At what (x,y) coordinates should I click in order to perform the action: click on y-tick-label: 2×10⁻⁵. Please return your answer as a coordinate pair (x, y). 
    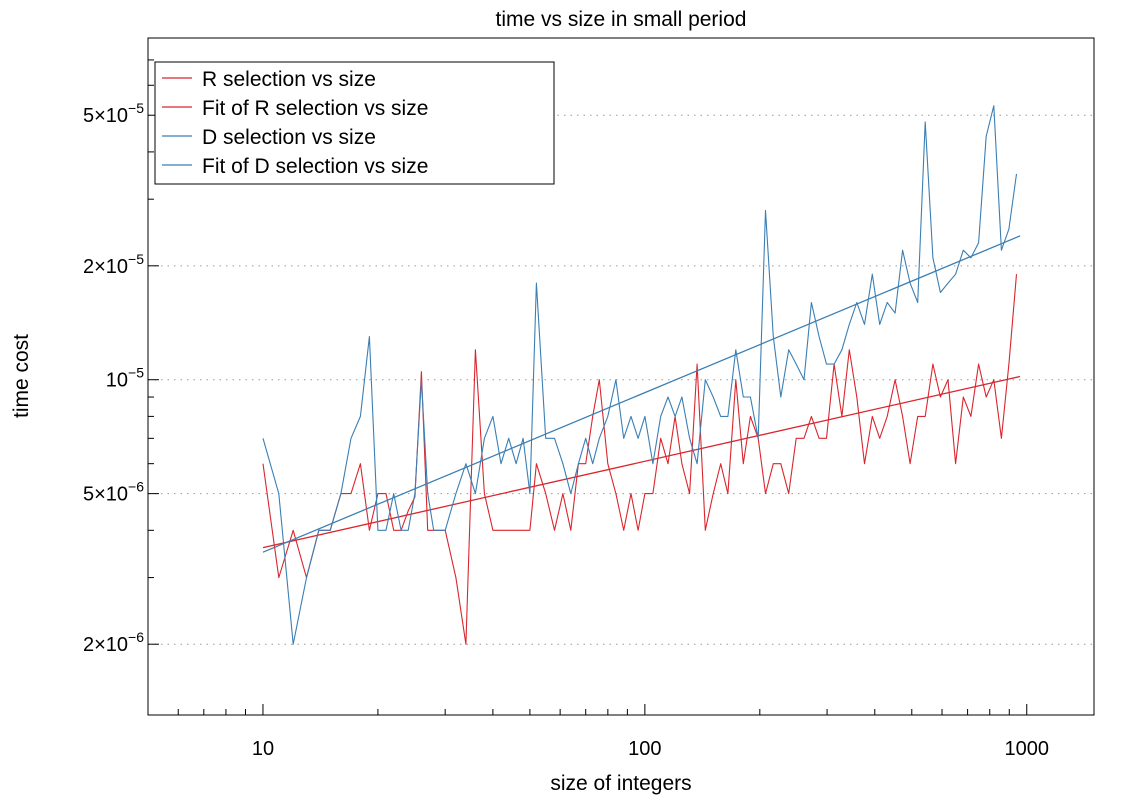
    Looking at the image, I should click on (113, 264).